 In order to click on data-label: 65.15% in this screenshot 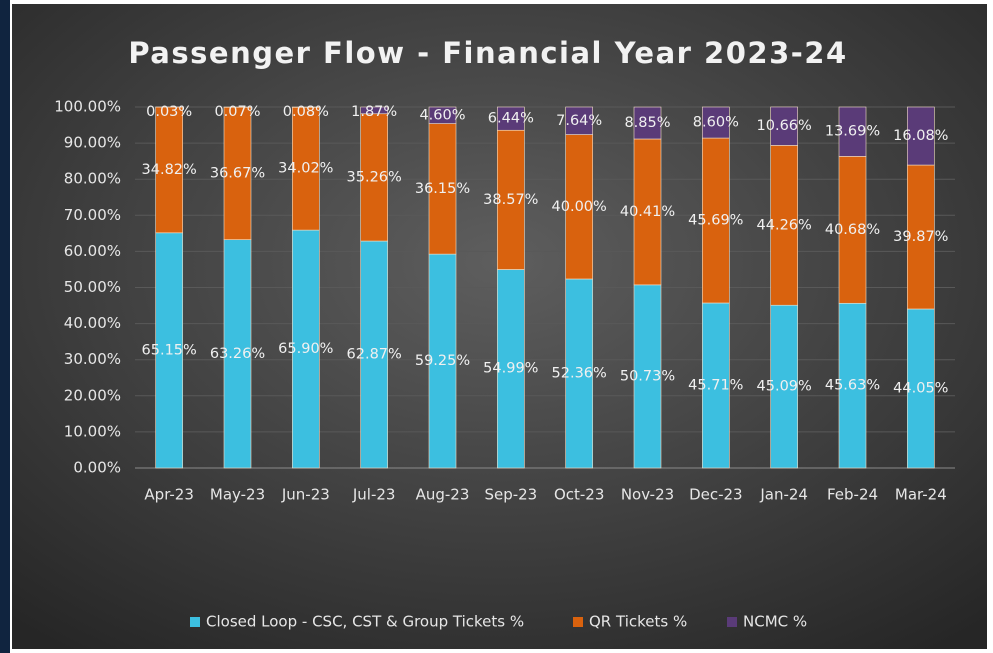, I will do `click(169, 350)`.